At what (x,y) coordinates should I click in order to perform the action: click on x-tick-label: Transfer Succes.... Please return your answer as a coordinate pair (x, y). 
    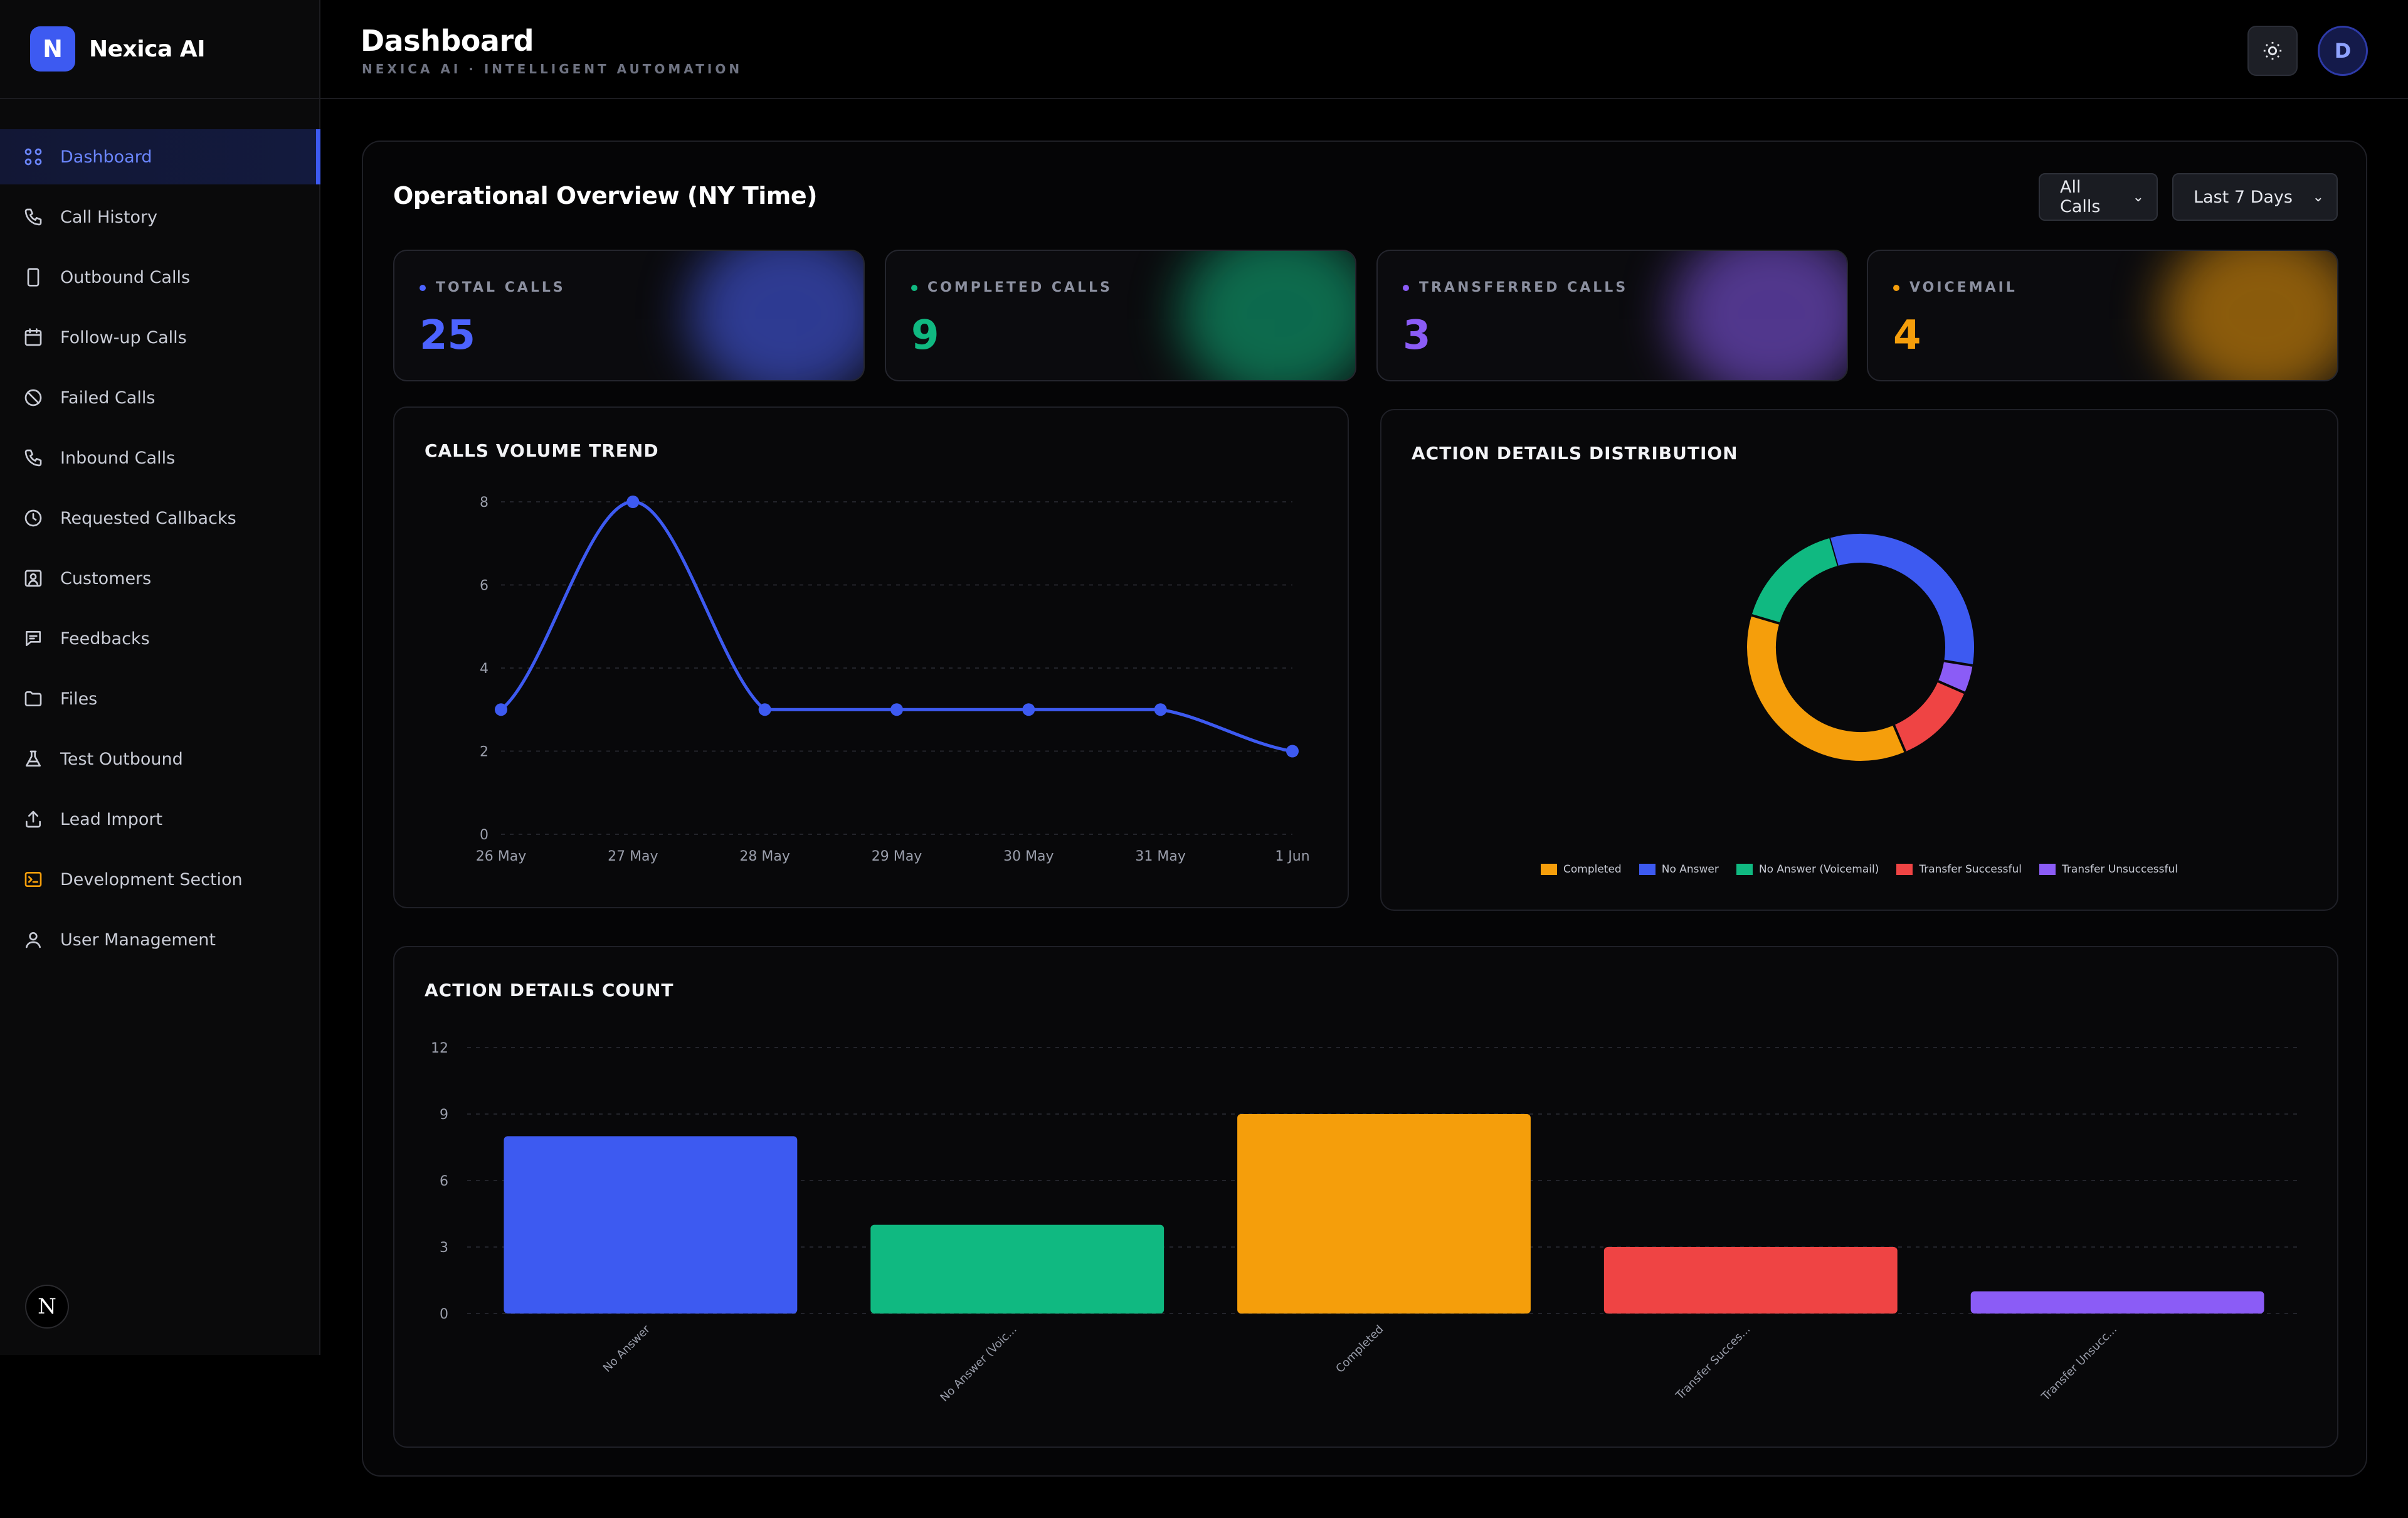
    Looking at the image, I should click on (1713, 1363).